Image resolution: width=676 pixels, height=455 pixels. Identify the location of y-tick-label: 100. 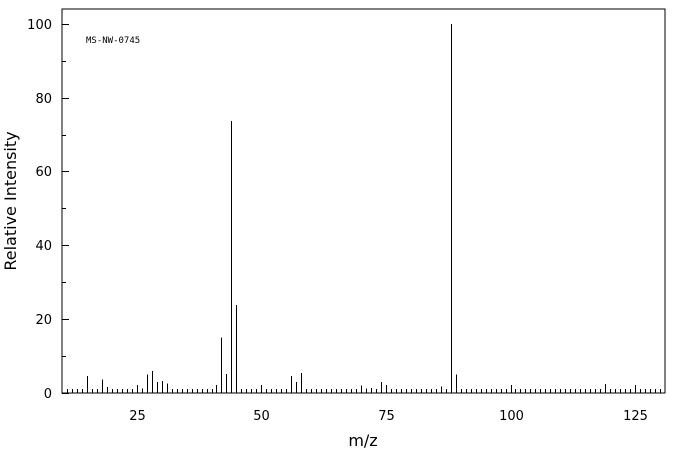
(39, 25).